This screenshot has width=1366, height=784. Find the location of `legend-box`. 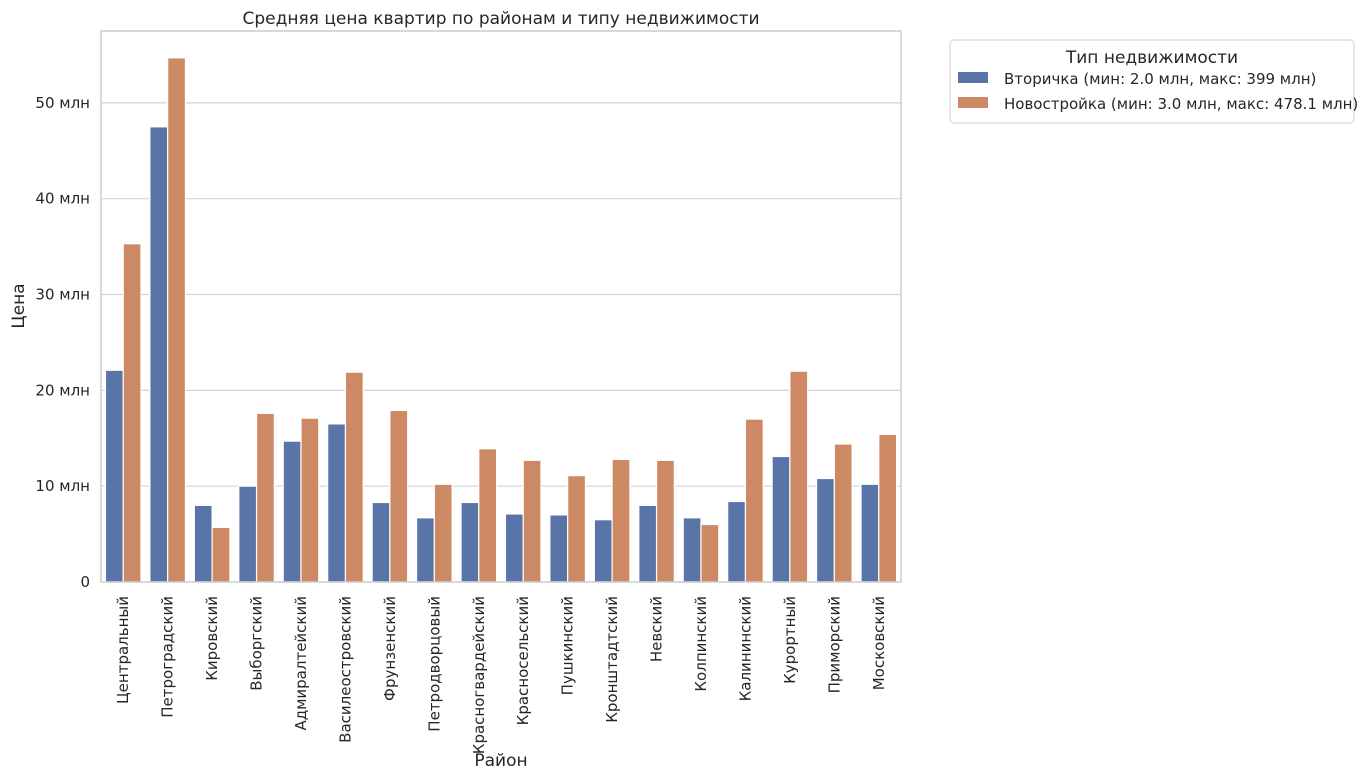

legend-box is located at coordinates (1152, 81).